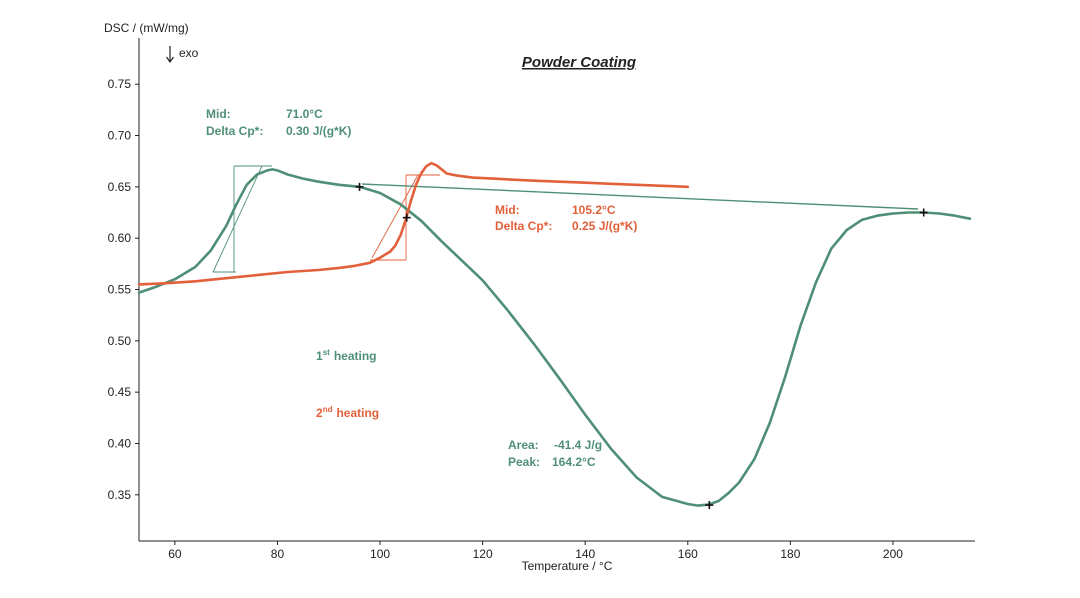  What do you see at coordinates (566, 218) in the screenshot?
I see `annotation-step2: Mid: 105.2°C Delta Cp*: 0.25 J/(g*K)` at bounding box center [566, 218].